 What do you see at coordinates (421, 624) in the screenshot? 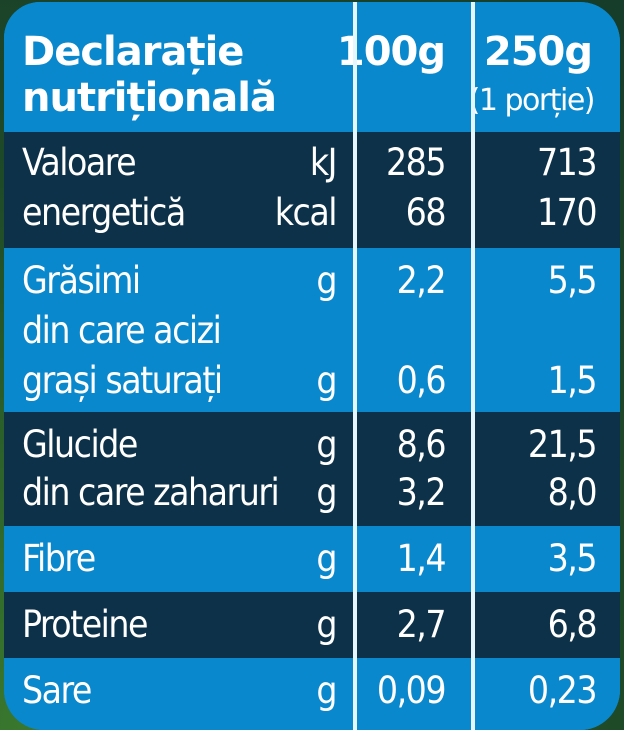
I see `value-per-100g: 2,7` at bounding box center [421, 624].